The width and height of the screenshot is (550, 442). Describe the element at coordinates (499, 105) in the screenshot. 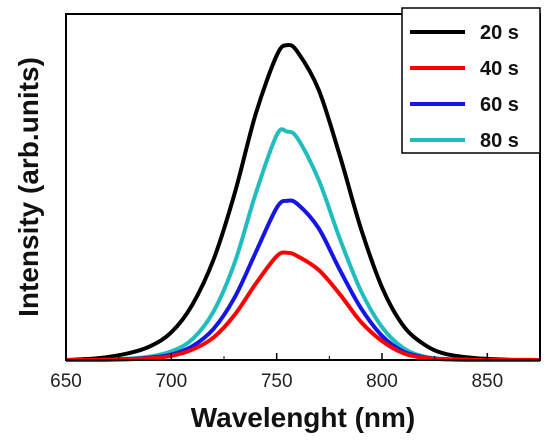

I see `legend-label: 60 s` at that location.